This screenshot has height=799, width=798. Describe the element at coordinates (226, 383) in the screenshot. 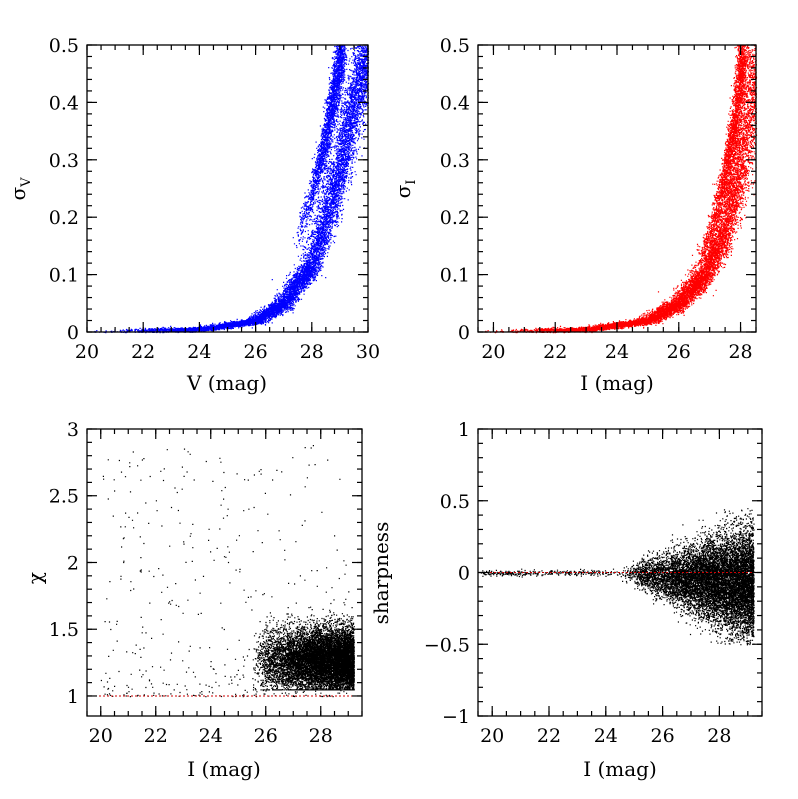

I see `sigma-v-xlabel: V (mag)` at that location.